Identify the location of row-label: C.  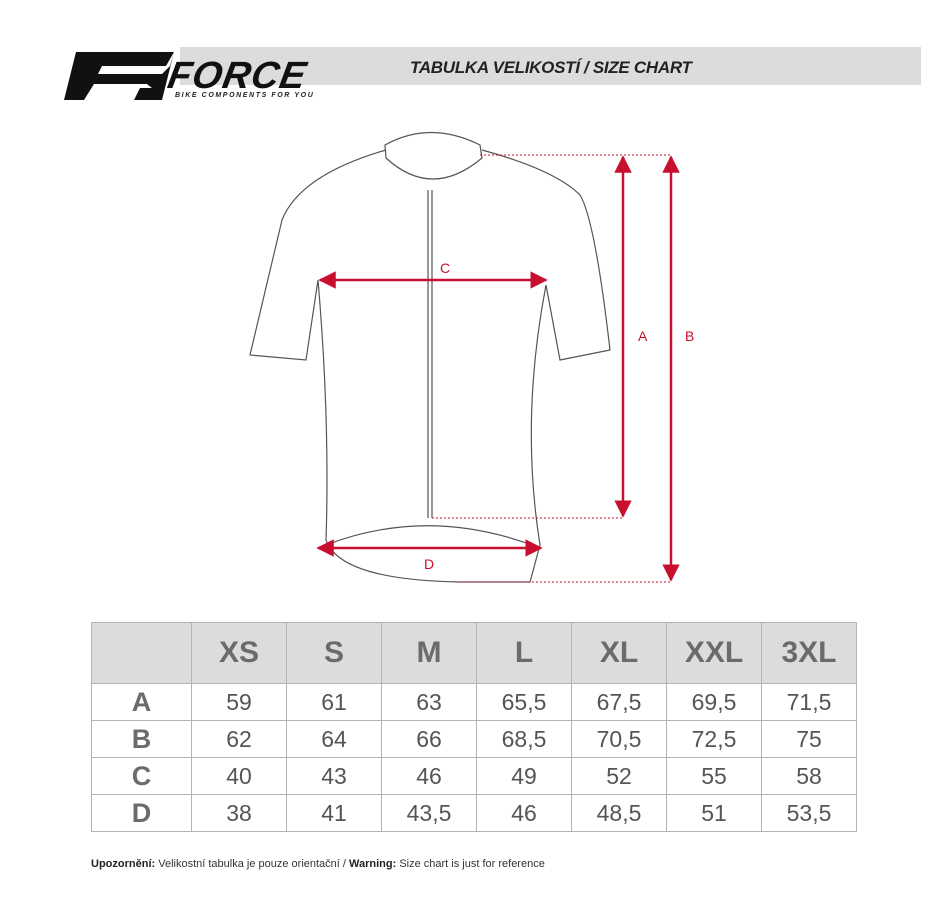
(141, 776).